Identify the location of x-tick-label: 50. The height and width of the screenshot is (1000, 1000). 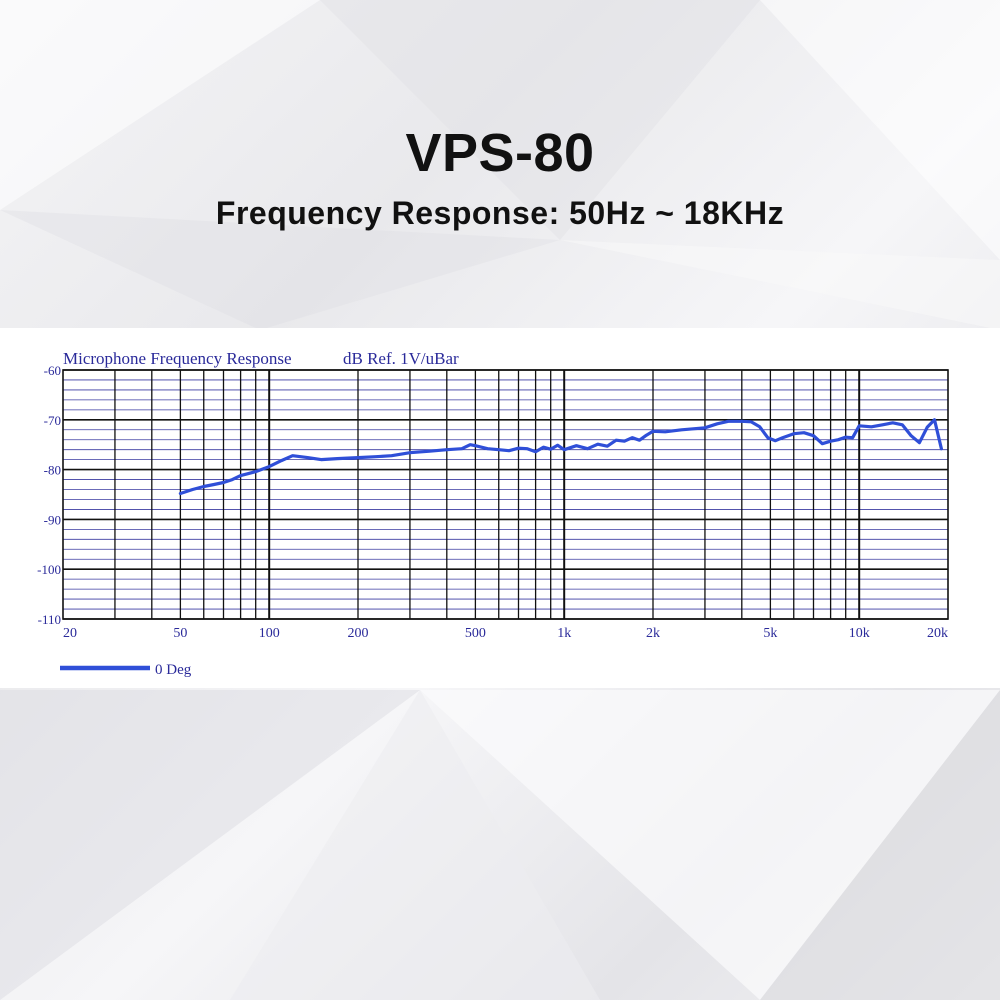
(180, 633).